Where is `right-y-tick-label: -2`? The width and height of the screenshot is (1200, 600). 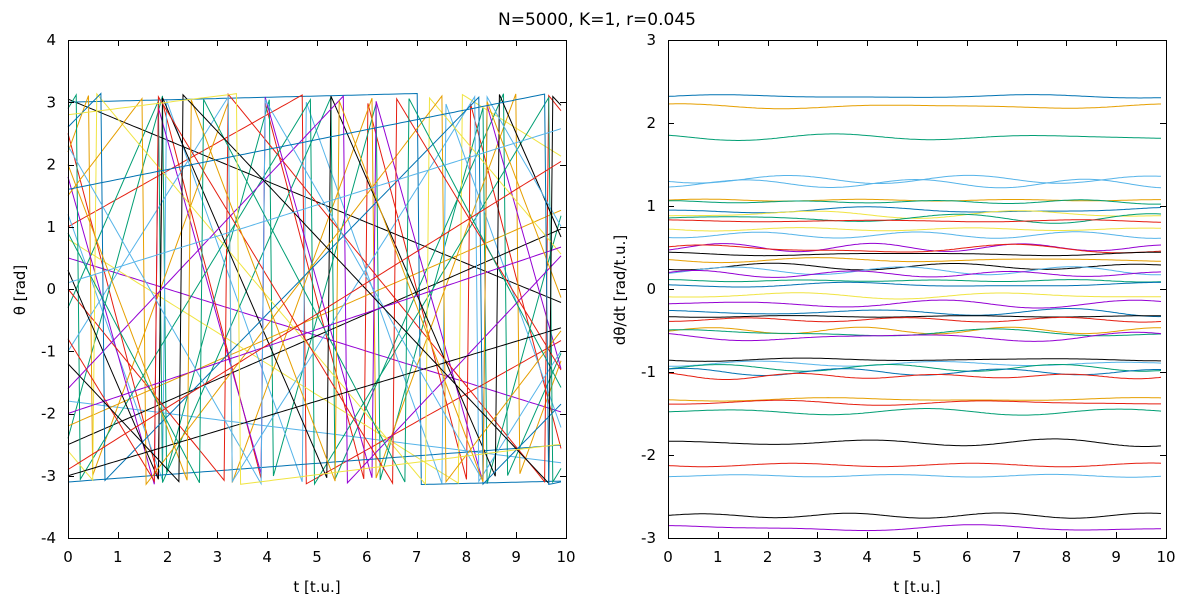 right-y-tick-label: -2 is located at coordinates (648, 455).